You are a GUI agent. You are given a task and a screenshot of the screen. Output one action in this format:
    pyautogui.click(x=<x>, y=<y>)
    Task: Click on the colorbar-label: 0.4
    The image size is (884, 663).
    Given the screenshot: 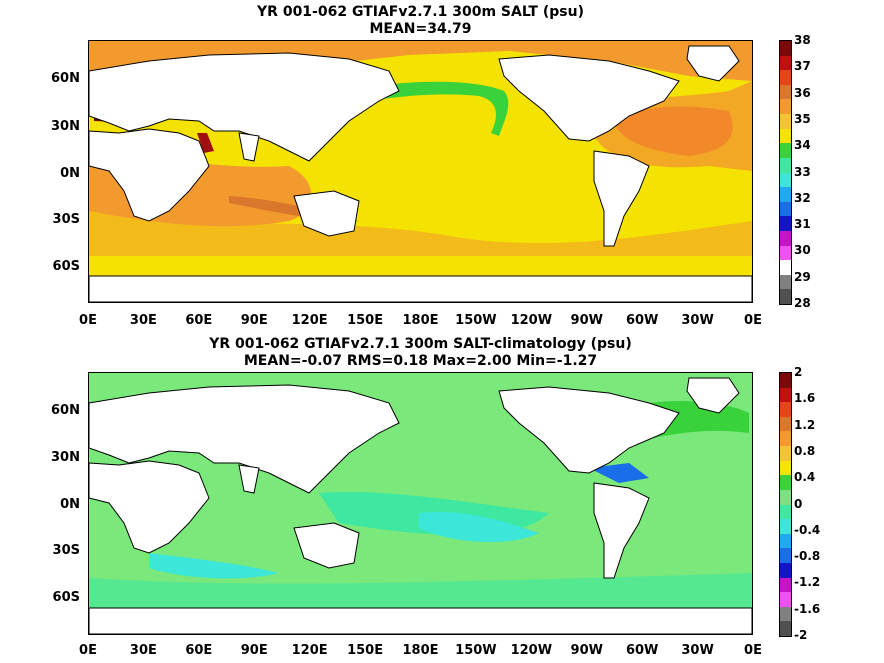 What is the action you would take?
    pyautogui.click(x=805, y=477)
    